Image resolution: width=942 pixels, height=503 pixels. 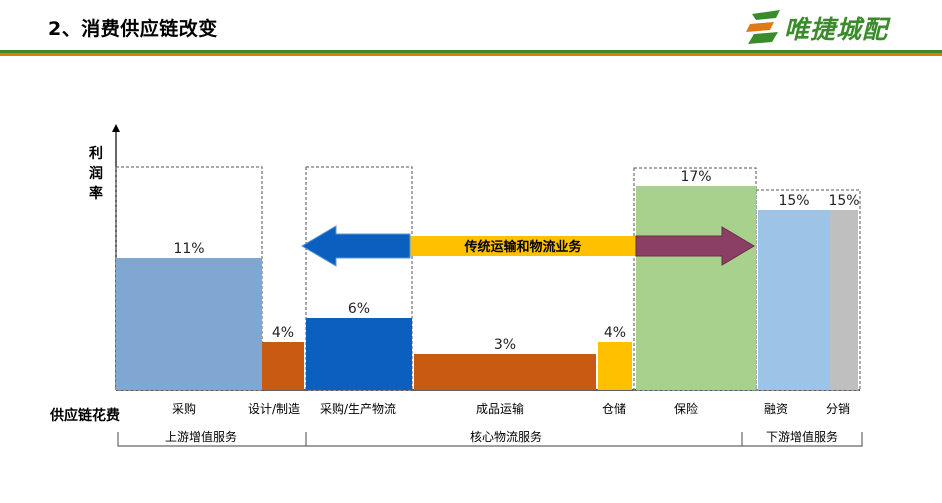 I want to click on y-axis-label-char-1: 润, so click(x=96, y=173).